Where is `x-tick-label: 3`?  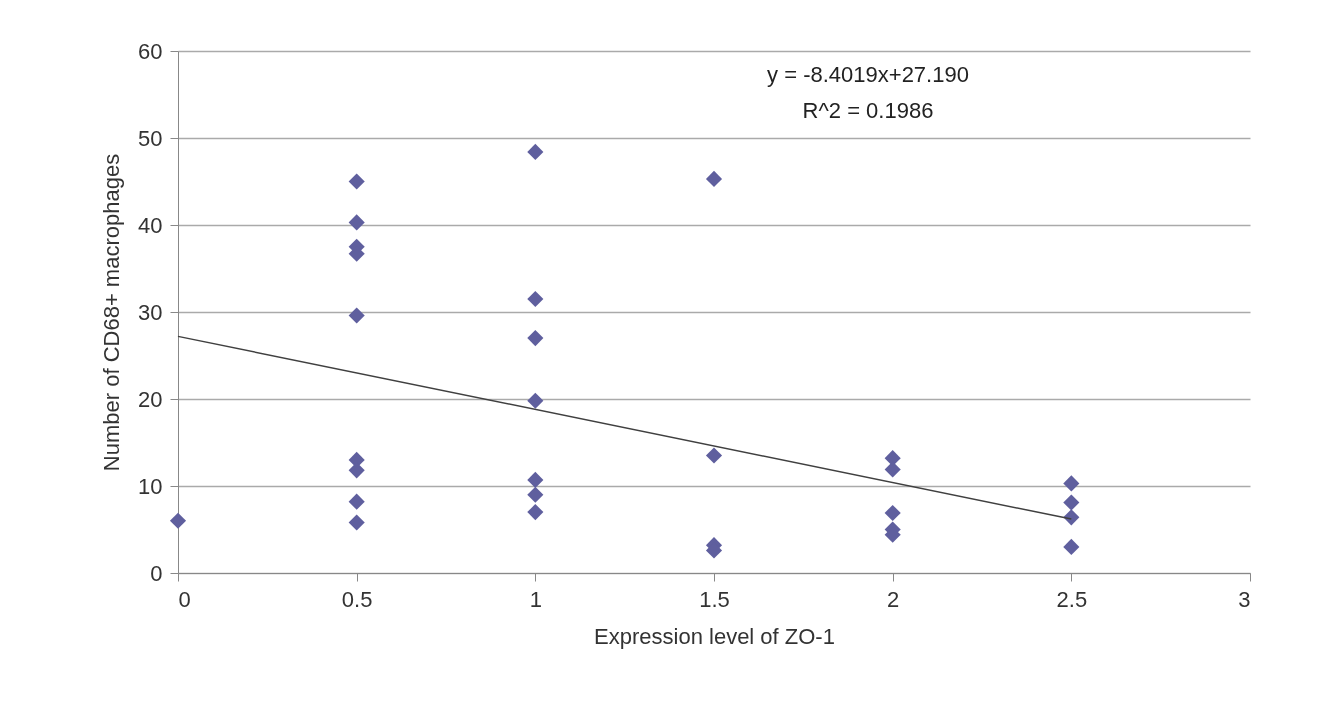 x-tick-label: 3 is located at coordinates (1244, 599).